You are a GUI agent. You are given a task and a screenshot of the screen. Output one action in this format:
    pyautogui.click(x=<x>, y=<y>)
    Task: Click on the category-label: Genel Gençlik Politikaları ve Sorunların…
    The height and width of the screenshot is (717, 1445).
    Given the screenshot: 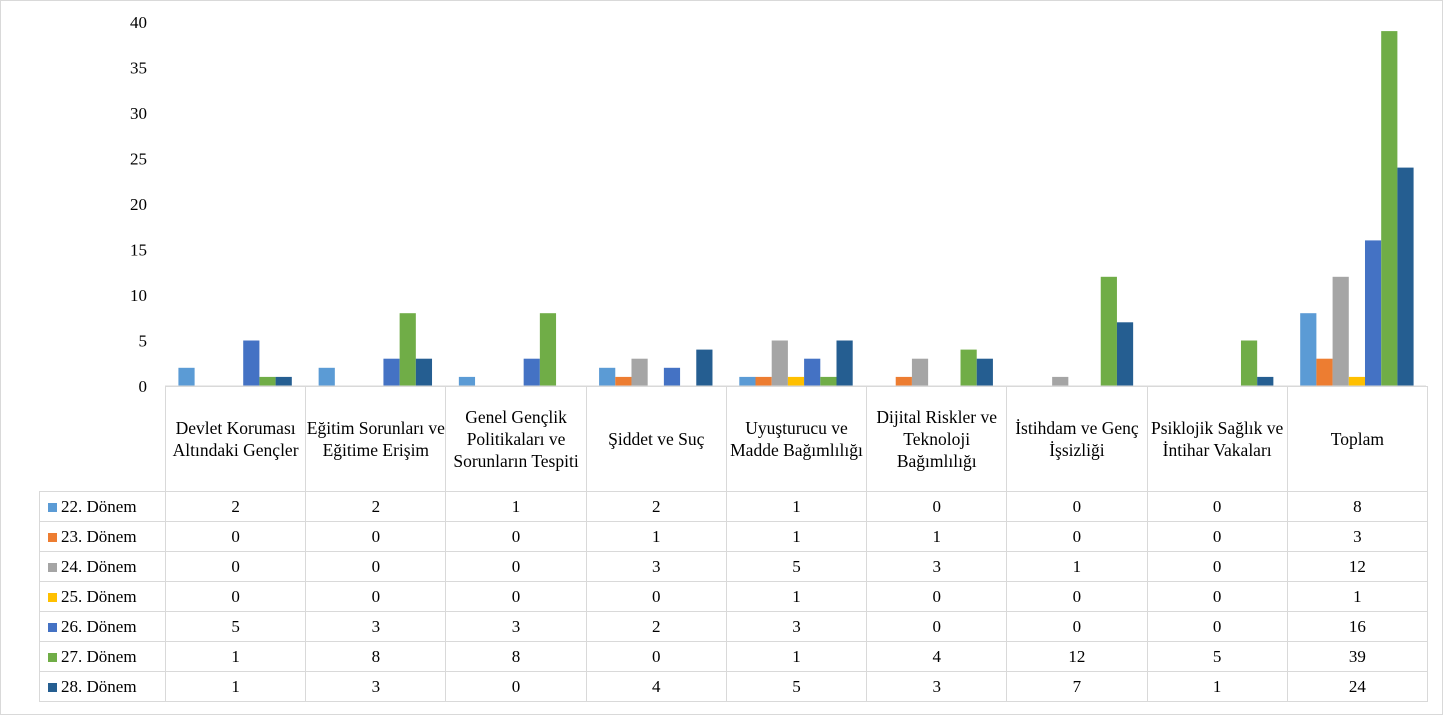 What is the action you would take?
    pyautogui.click(x=516, y=439)
    